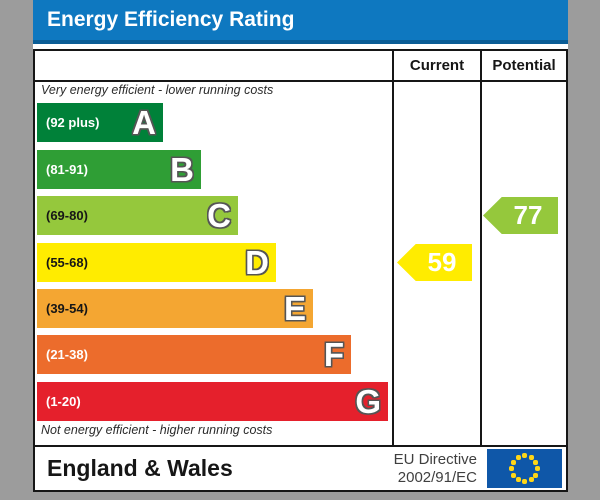  Describe the element at coordinates (119, 169) in the screenshot. I see `band-b: (81-91) B` at that location.